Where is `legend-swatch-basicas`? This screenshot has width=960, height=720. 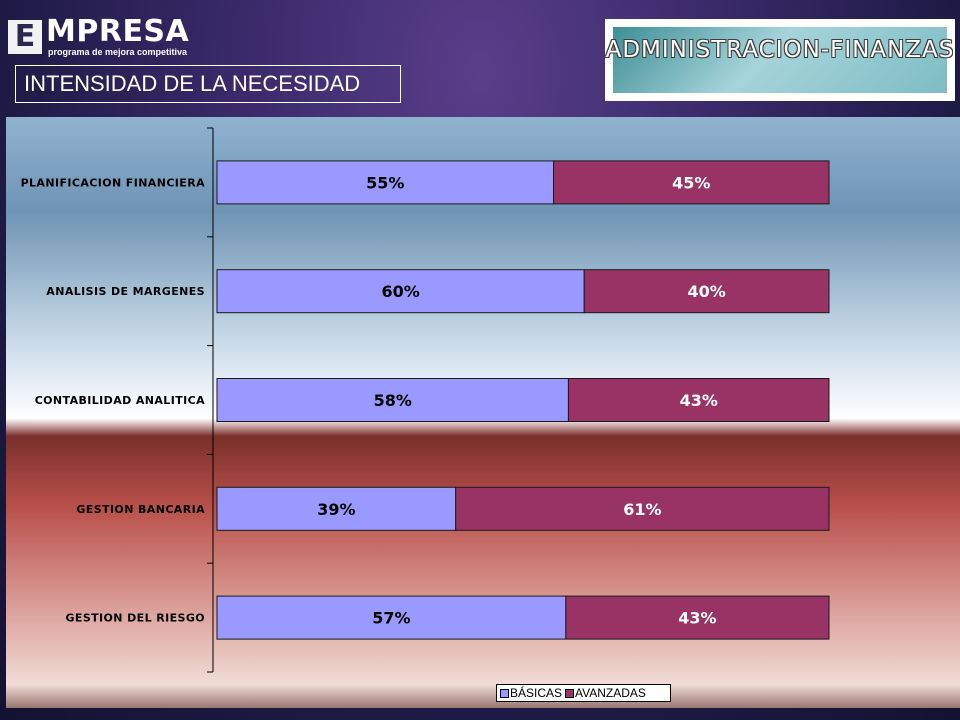 legend-swatch-basicas is located at coordinates (504, 694).